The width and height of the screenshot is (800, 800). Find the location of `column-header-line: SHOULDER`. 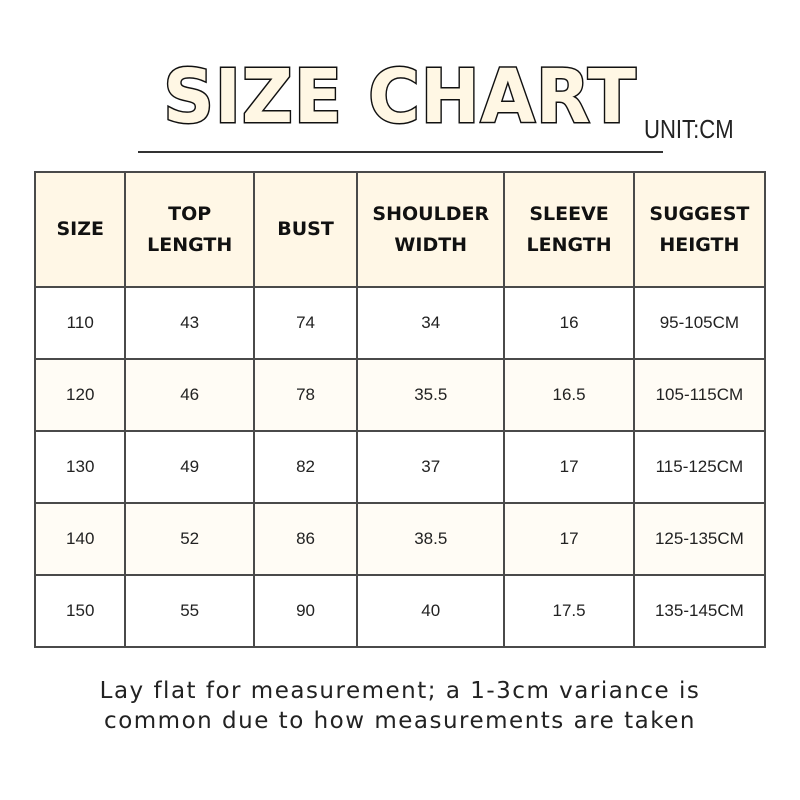

column-header-line: SHOULDER is located at coordinates (431, 213).